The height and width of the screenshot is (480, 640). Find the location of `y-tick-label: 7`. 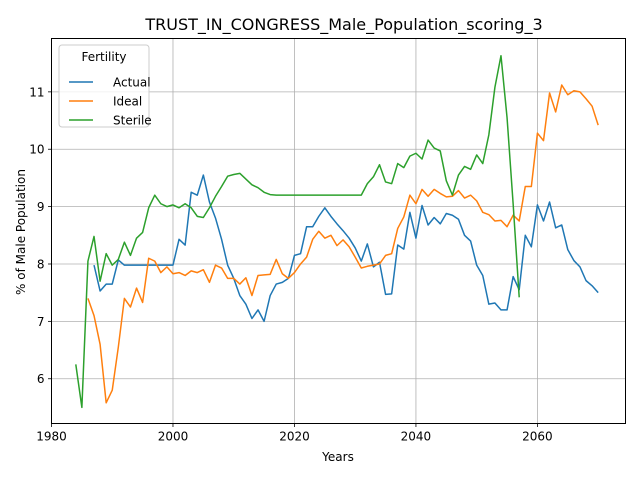

y-tick-label: 7 is located at coordinates (41, 322).